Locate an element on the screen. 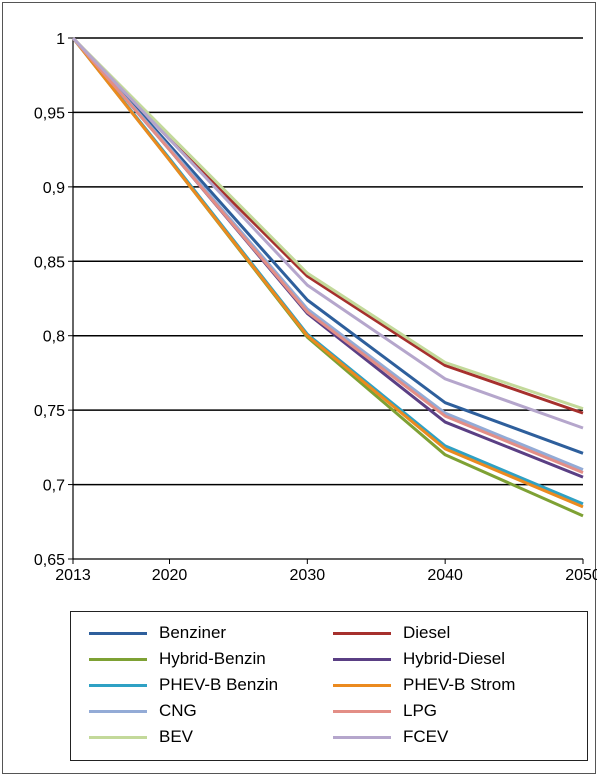 This screenshot has width=600, height=778. x-tick-label: 2013 is located at coordinates (73, 575).